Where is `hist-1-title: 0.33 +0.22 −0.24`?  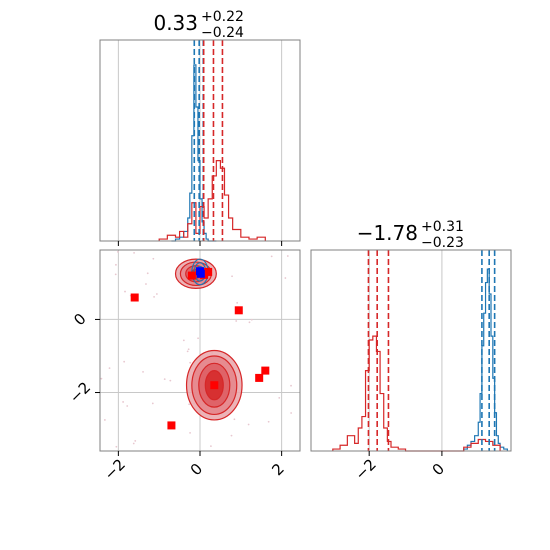
hist-1-title: 0.33 +0.22 −0.24 is located at coordinates (198, 25).